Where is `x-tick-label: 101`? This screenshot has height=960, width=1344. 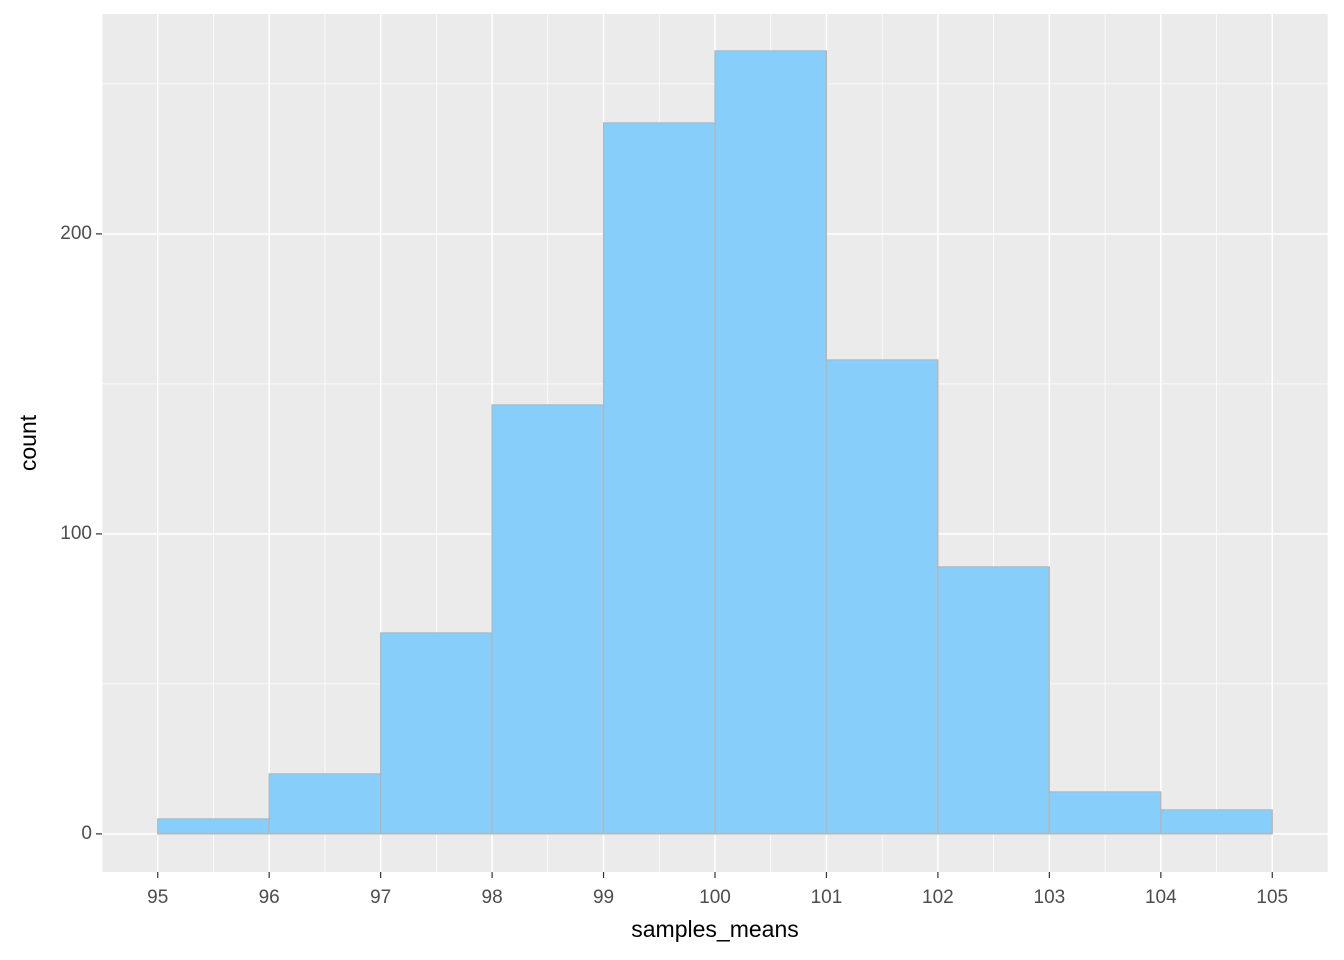
x-tick-label: 101 is located at coordinates (827, 897).